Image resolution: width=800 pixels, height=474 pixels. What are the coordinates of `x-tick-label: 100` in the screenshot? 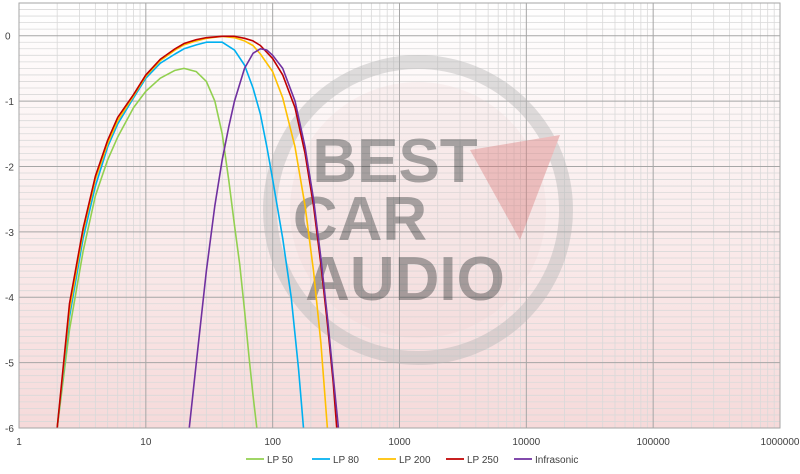 It's located at (272, 442).